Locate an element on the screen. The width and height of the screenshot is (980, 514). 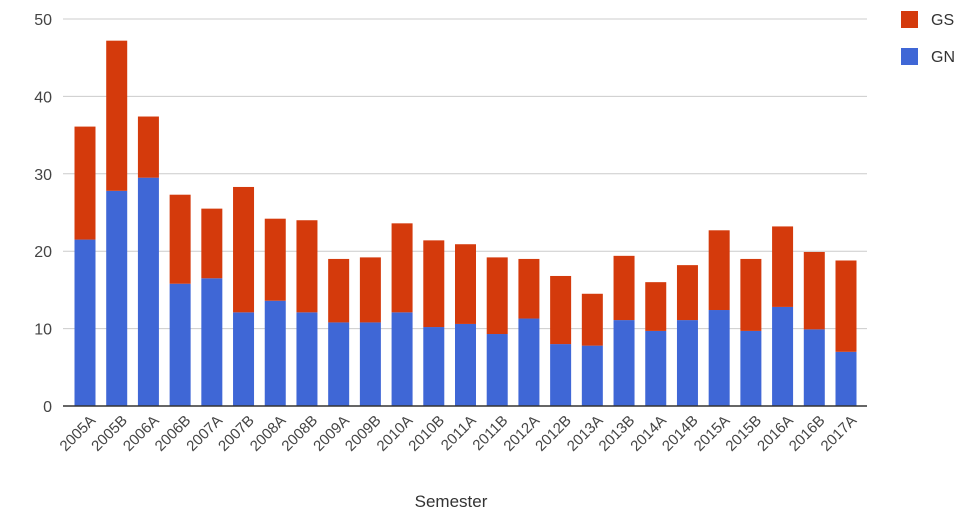
legend-swatch-gn is located at coordinates (909, 56).